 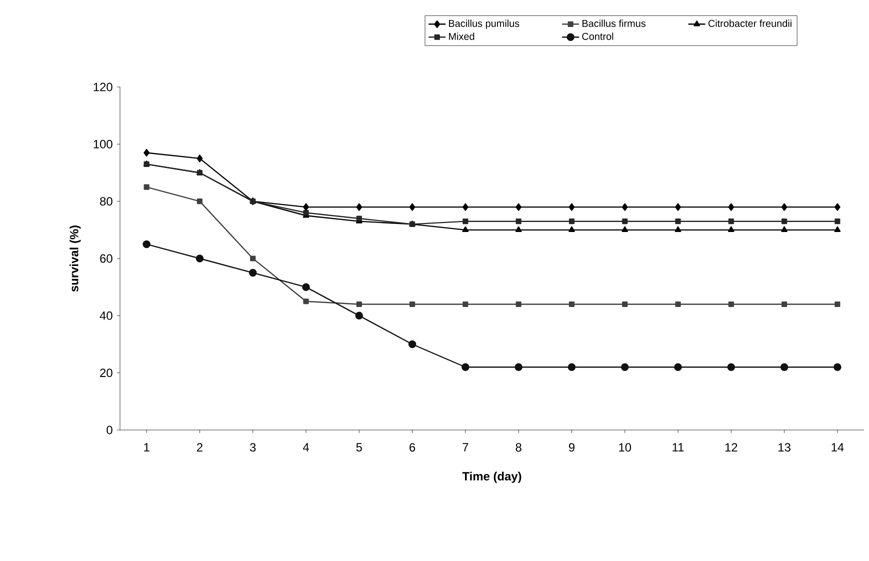 I want to click on x-axis-title: Time (day), so click(x=492, y=477).